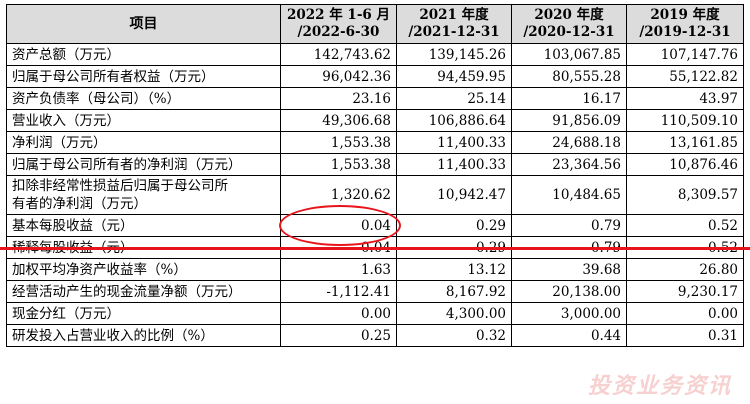 This screenshot has height=404, width=750. Describe the element at coordinates (143, 164) in the screenshot. I see `row-label: 归属于母公司所有者的净利润（万元）` at that location.